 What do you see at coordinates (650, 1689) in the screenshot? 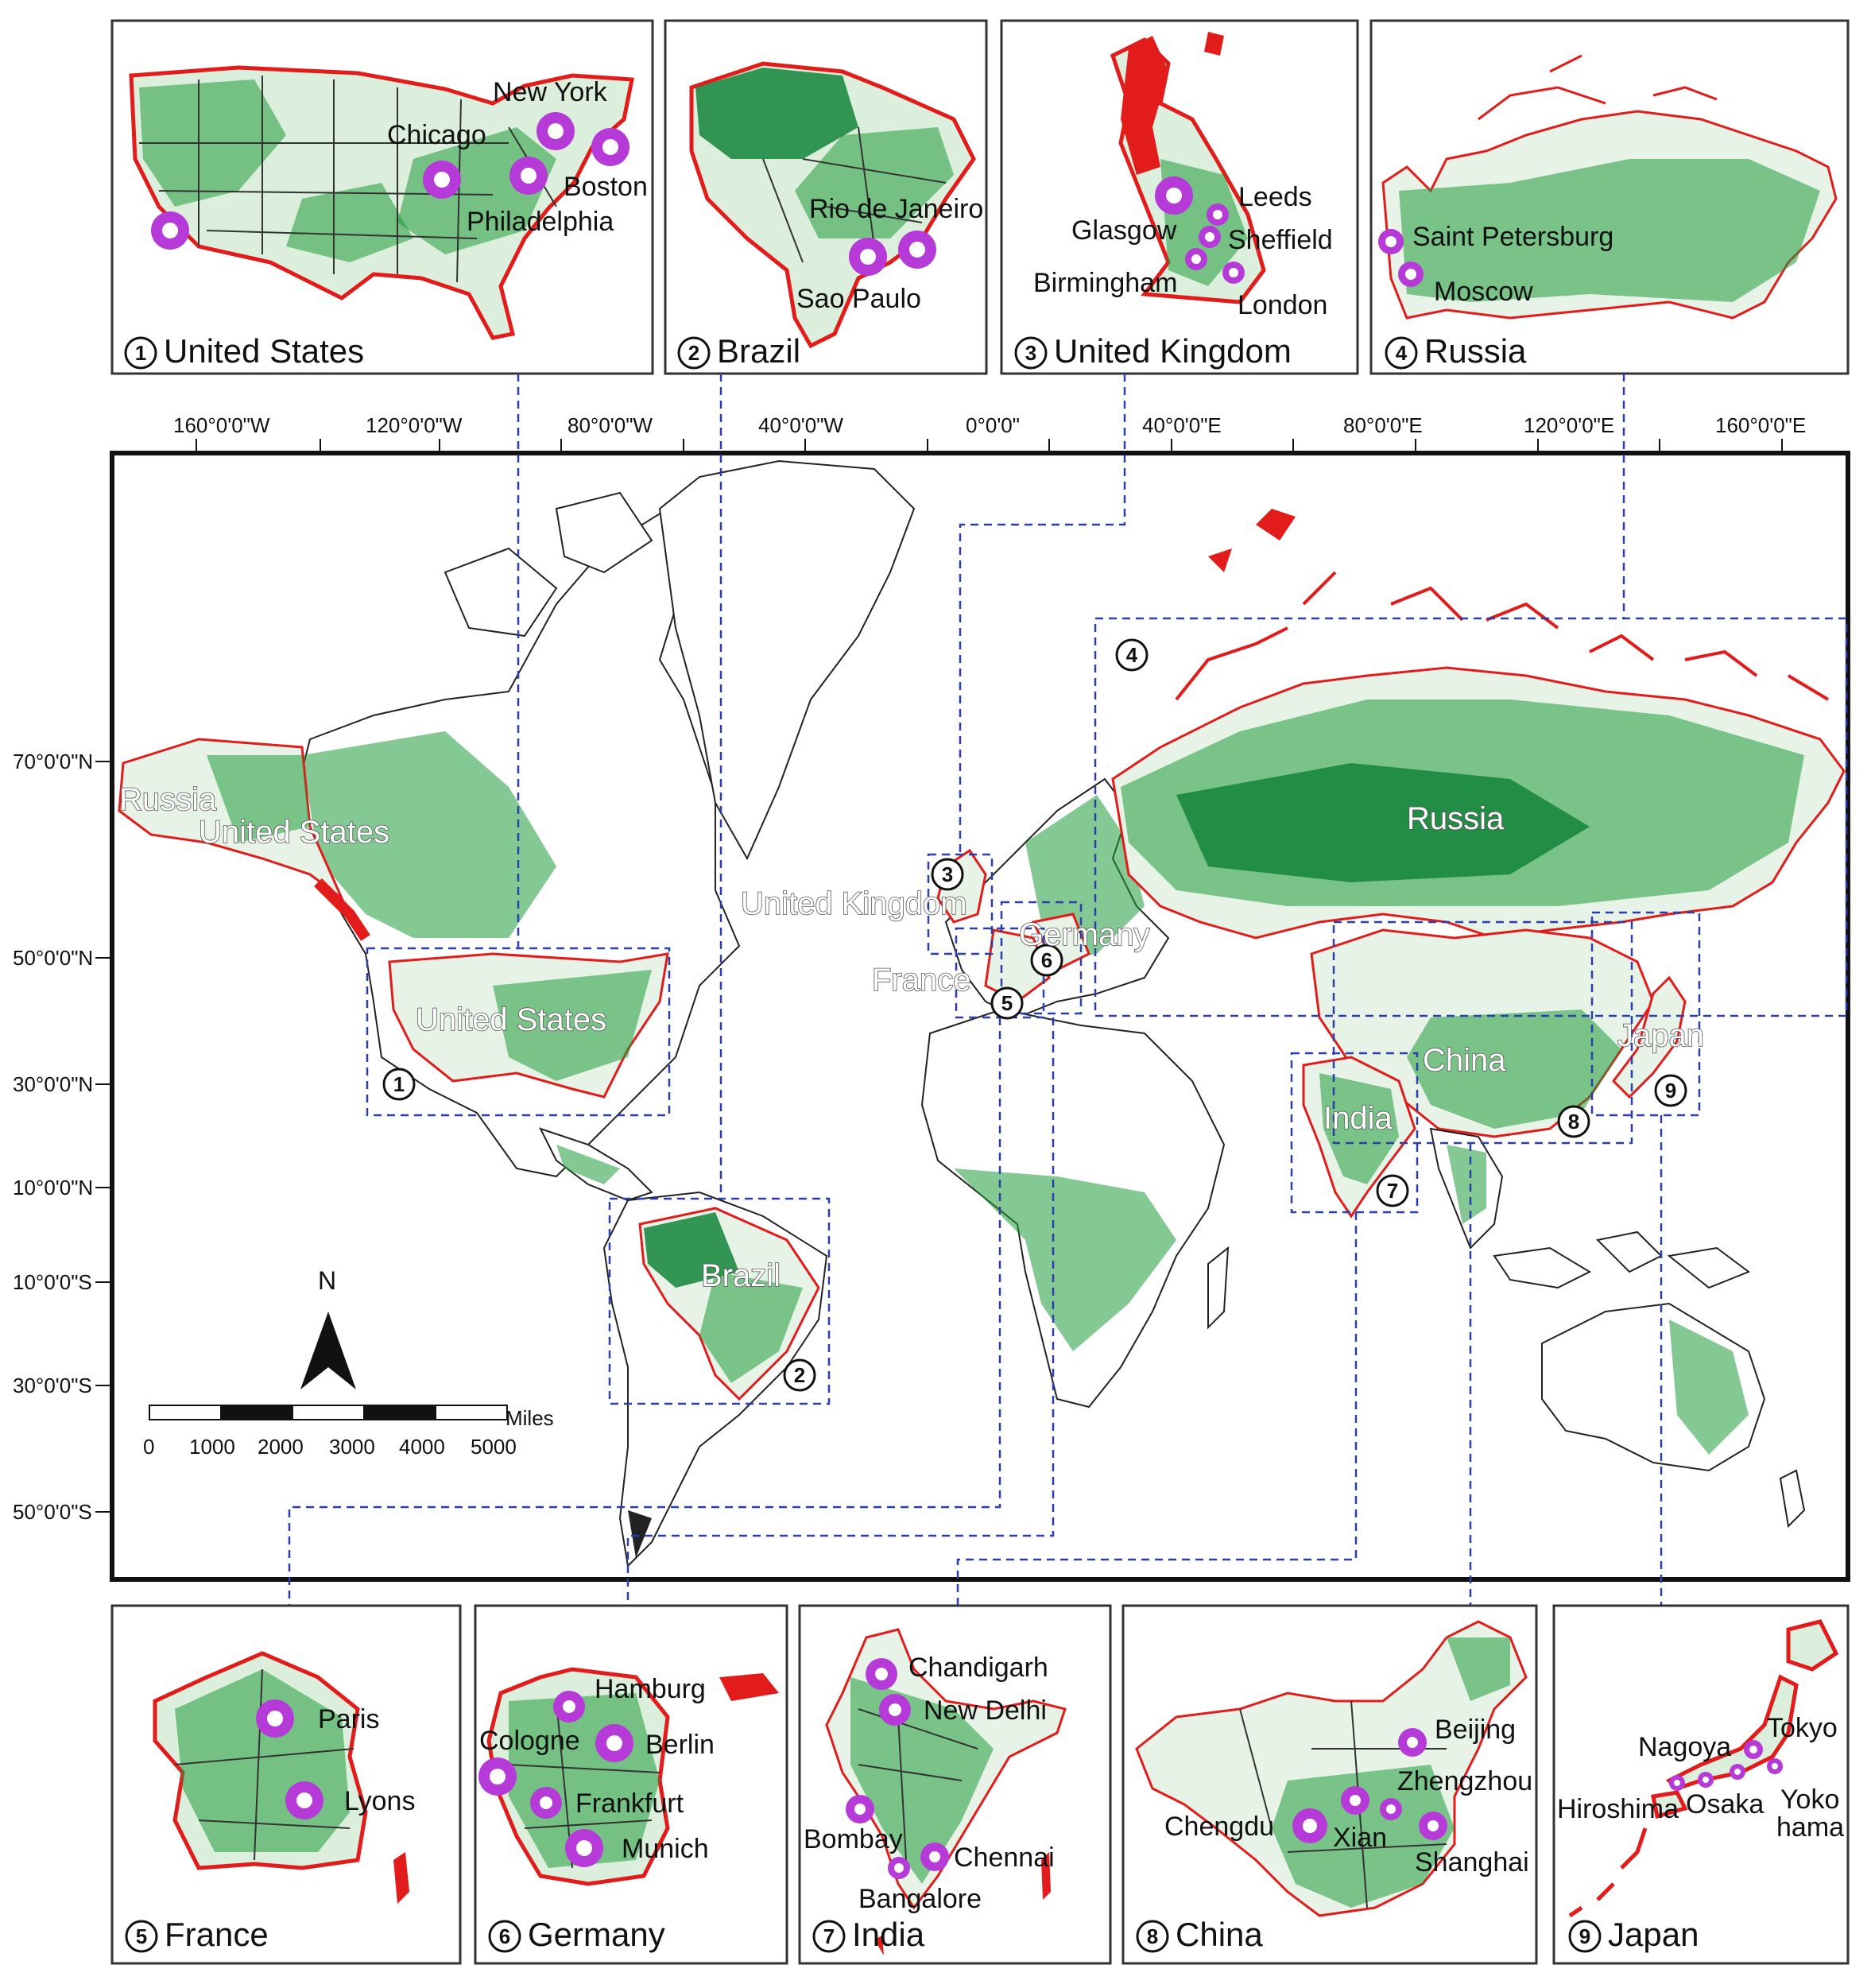
I see `city-label: Hamburg` at bounding box center [650, 1689].